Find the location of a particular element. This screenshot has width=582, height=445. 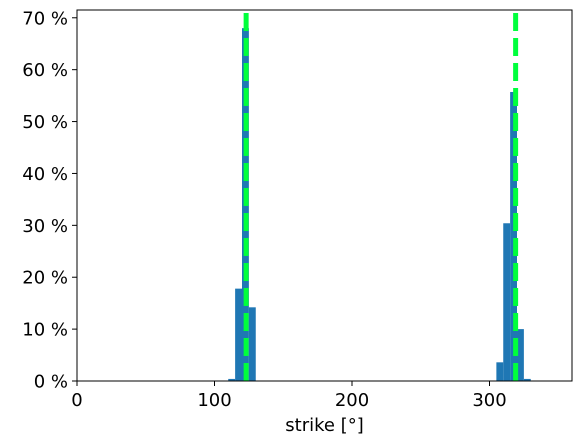

y-axis-ticks: 0 % 10 % 20 % 30 % 40 % 50 % 60 % 70 % is located at coordinates (49, 200).